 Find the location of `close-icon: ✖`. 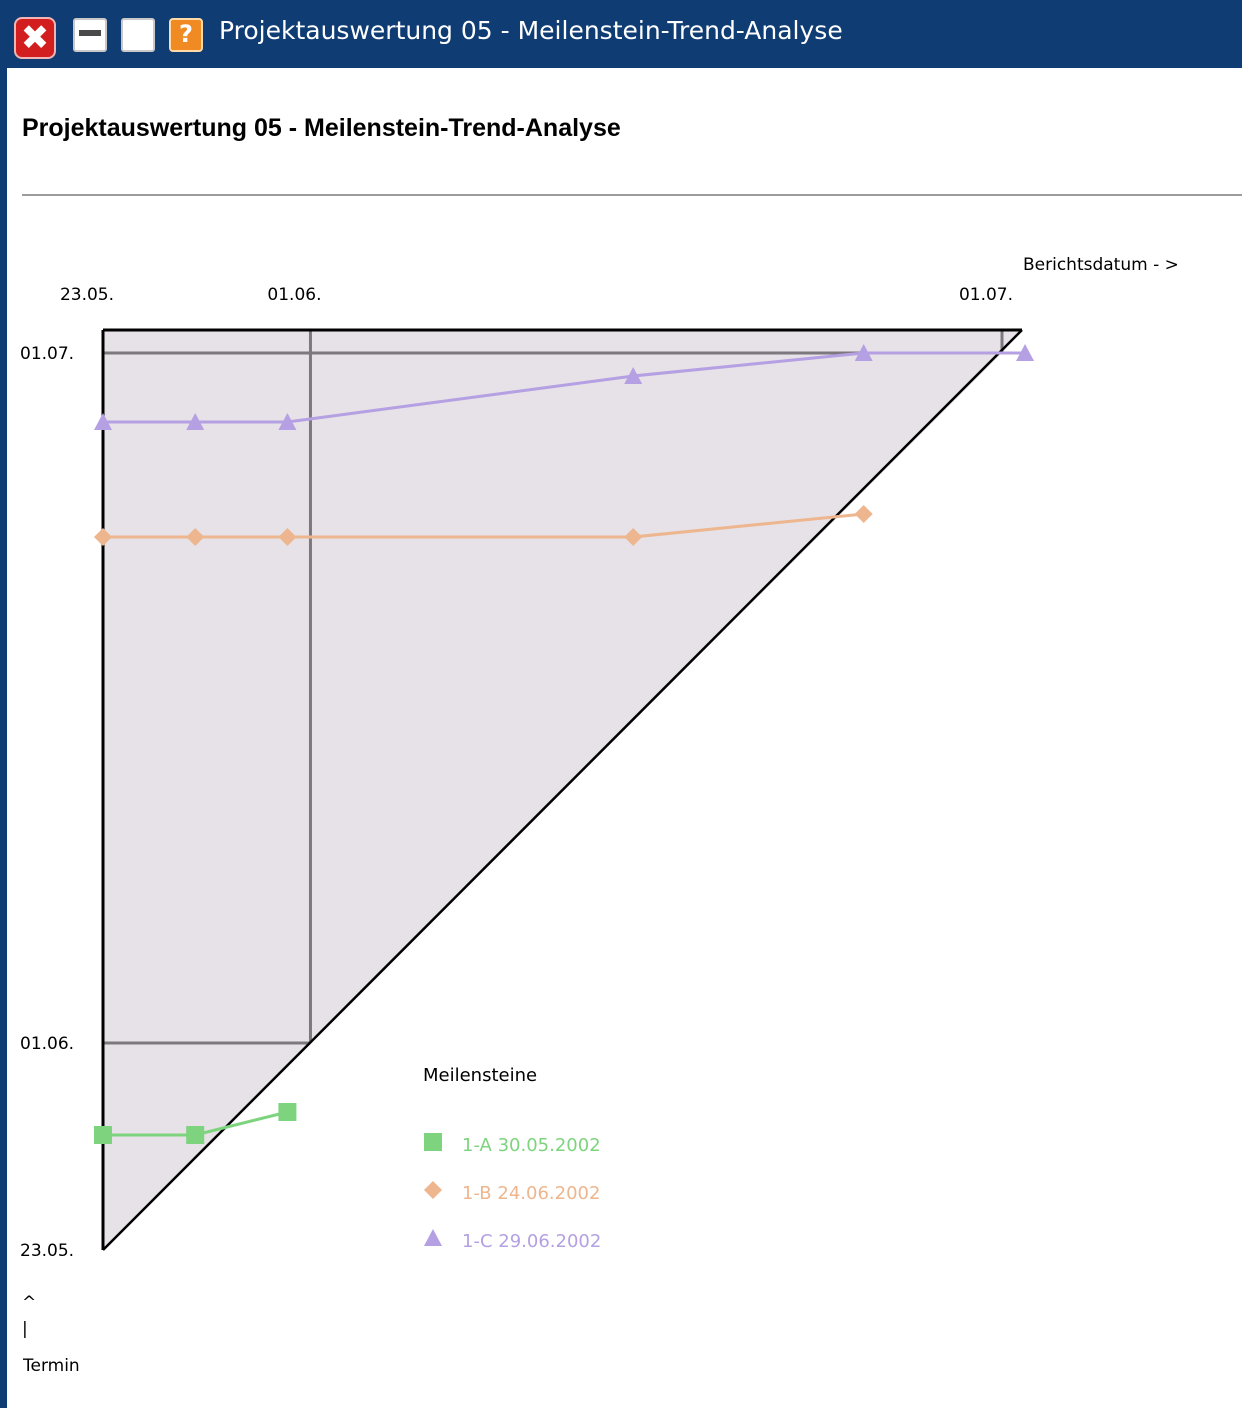

close-icon: ✖ is located at coordinates (35, 38).